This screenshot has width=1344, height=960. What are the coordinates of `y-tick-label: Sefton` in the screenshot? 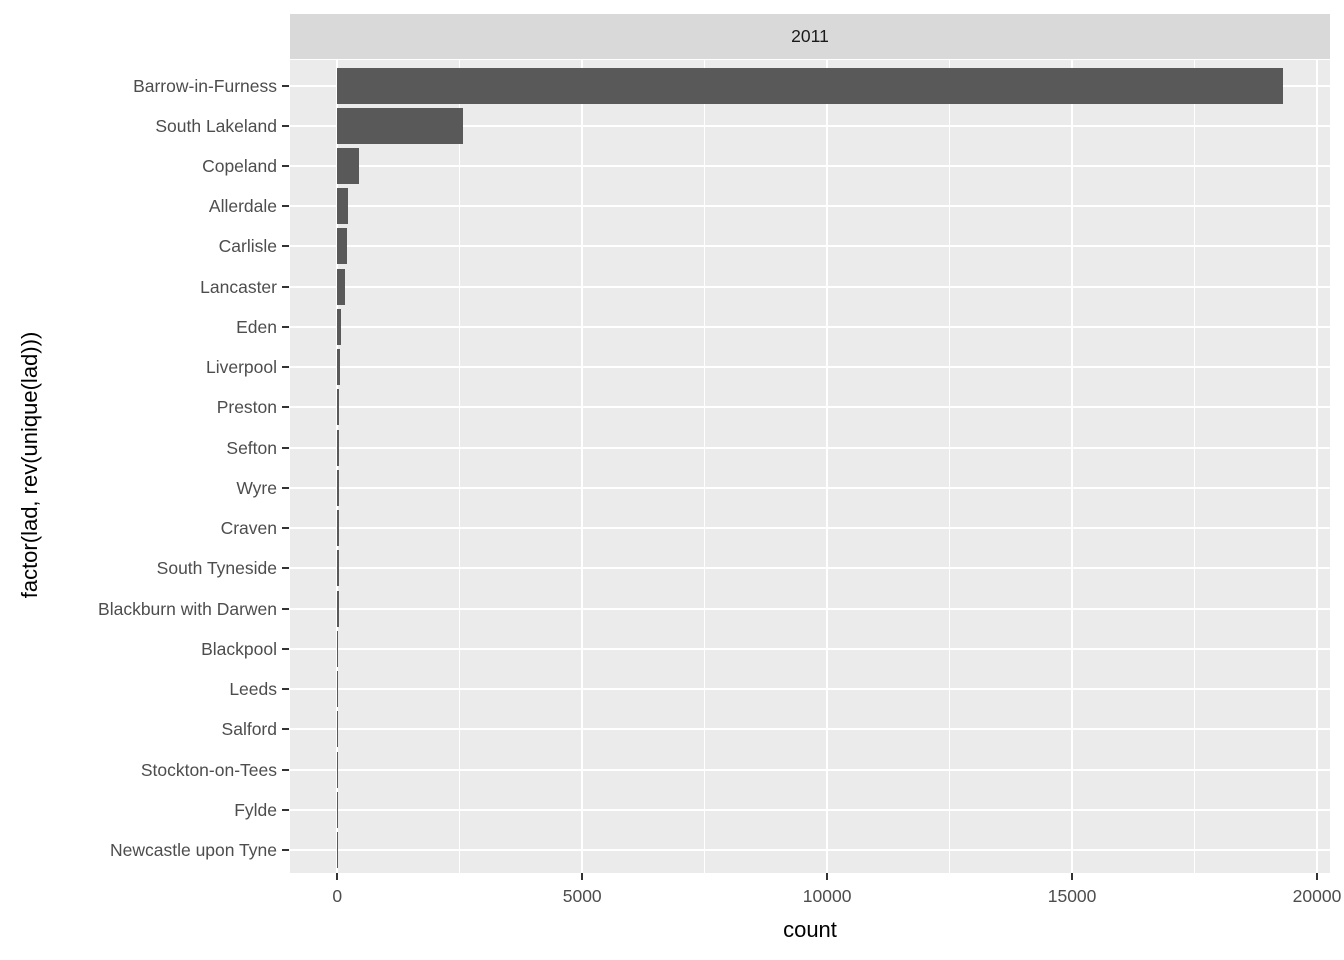 It's located at (251, 447).